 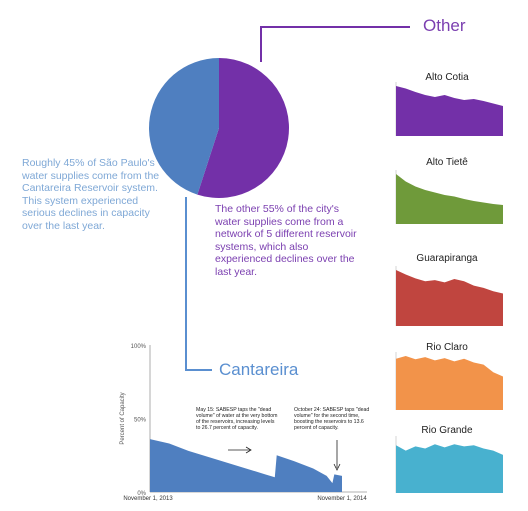 I want to click on rio-claro-title: Rio Claro, so click(x=447, y=347).